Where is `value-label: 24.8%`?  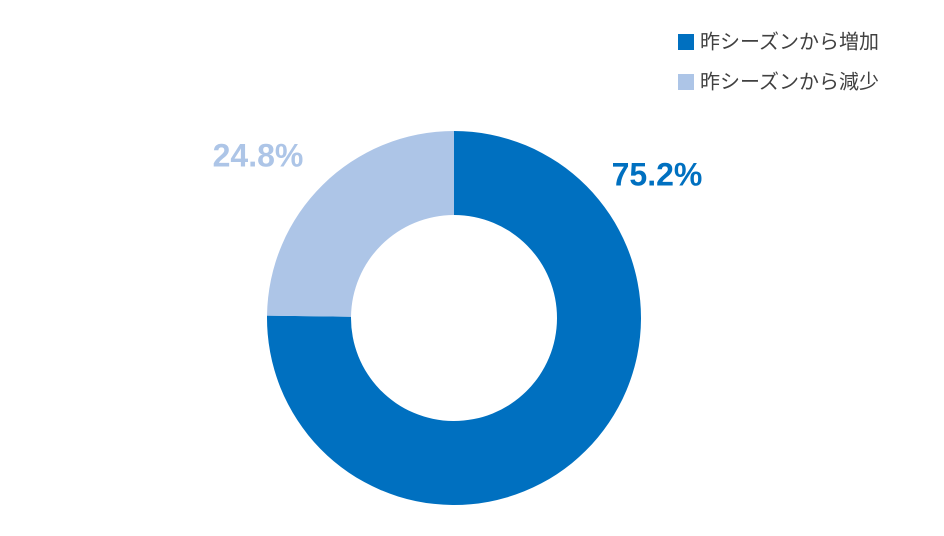
value-label: 24.8% is located at coordinates (258, 155).